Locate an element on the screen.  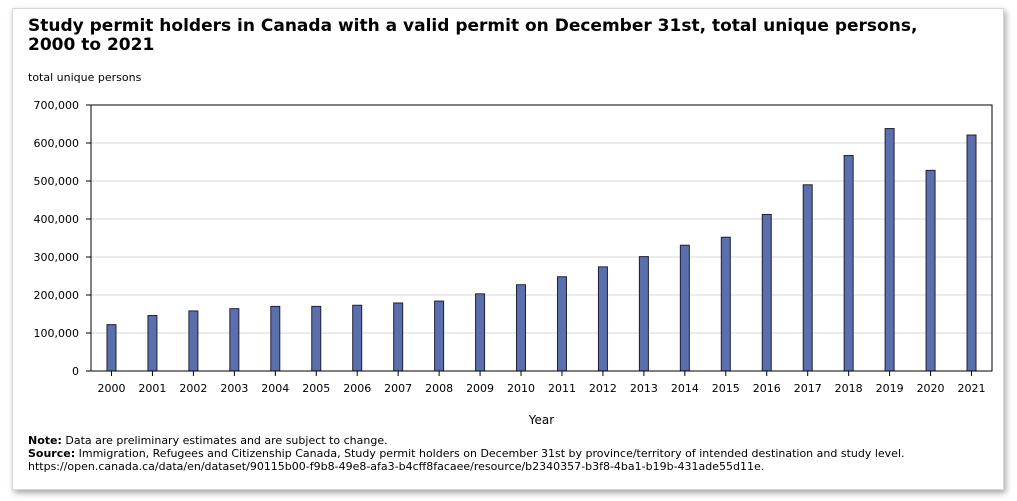
bar-2012 is located at coordinates (602, 319).